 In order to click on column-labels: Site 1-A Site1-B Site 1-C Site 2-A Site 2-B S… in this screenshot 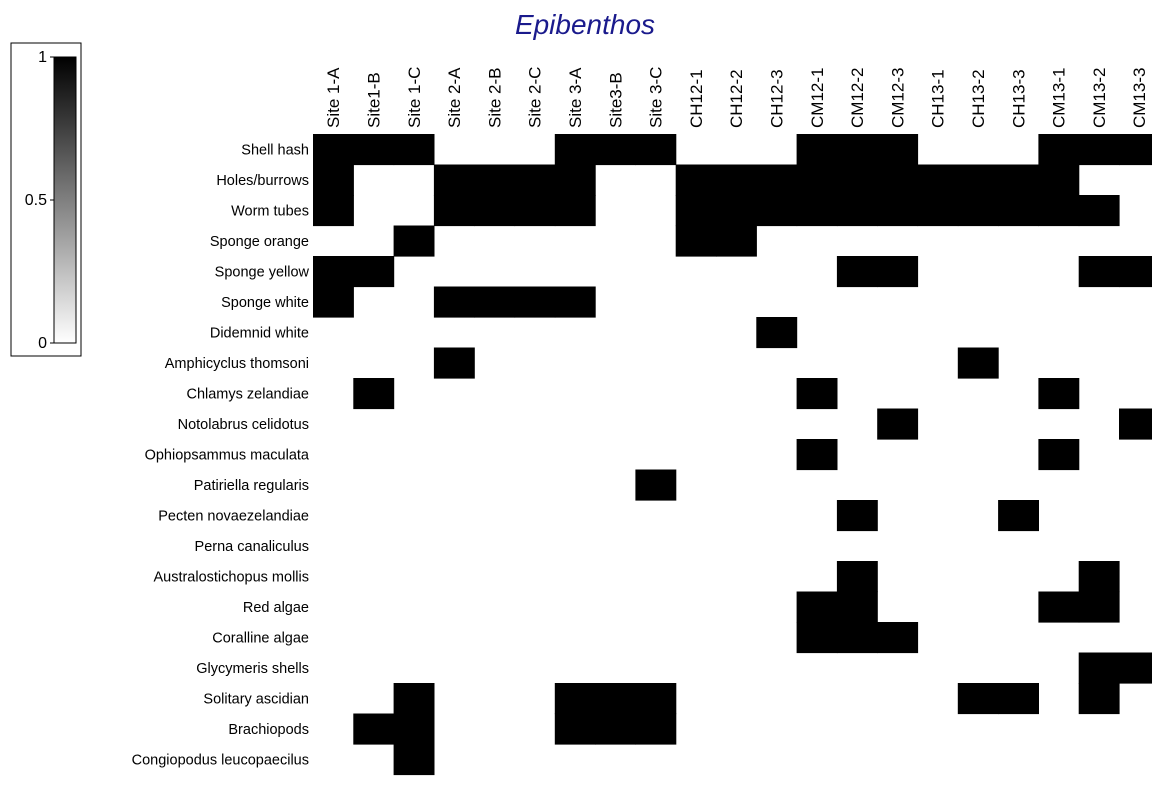, I will do `click(736, 97)`.